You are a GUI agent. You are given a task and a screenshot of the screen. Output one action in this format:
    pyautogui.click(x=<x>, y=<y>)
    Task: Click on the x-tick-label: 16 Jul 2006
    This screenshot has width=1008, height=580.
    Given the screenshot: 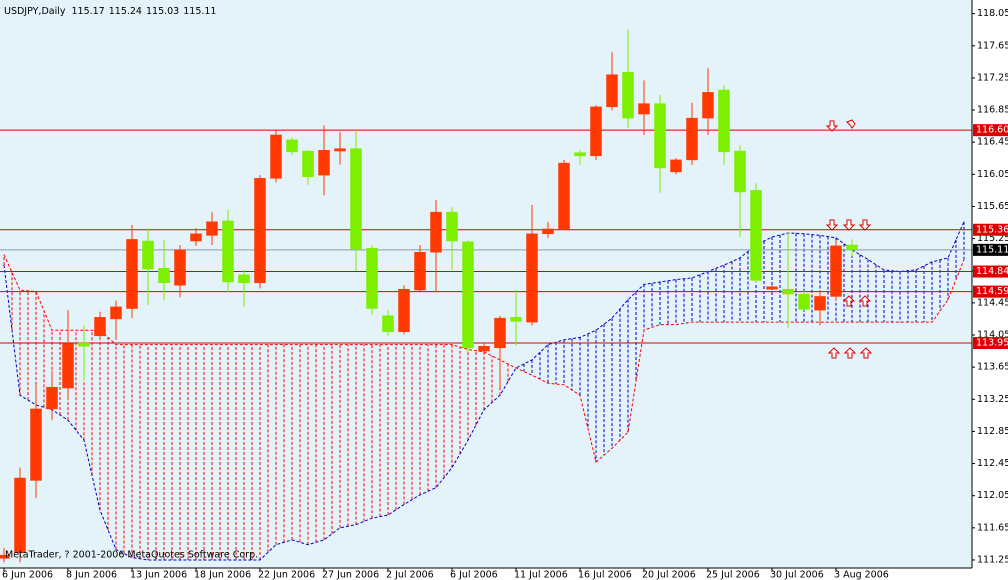 What is the action you would take?
    pyautogui.click(x=605, y=575)
    